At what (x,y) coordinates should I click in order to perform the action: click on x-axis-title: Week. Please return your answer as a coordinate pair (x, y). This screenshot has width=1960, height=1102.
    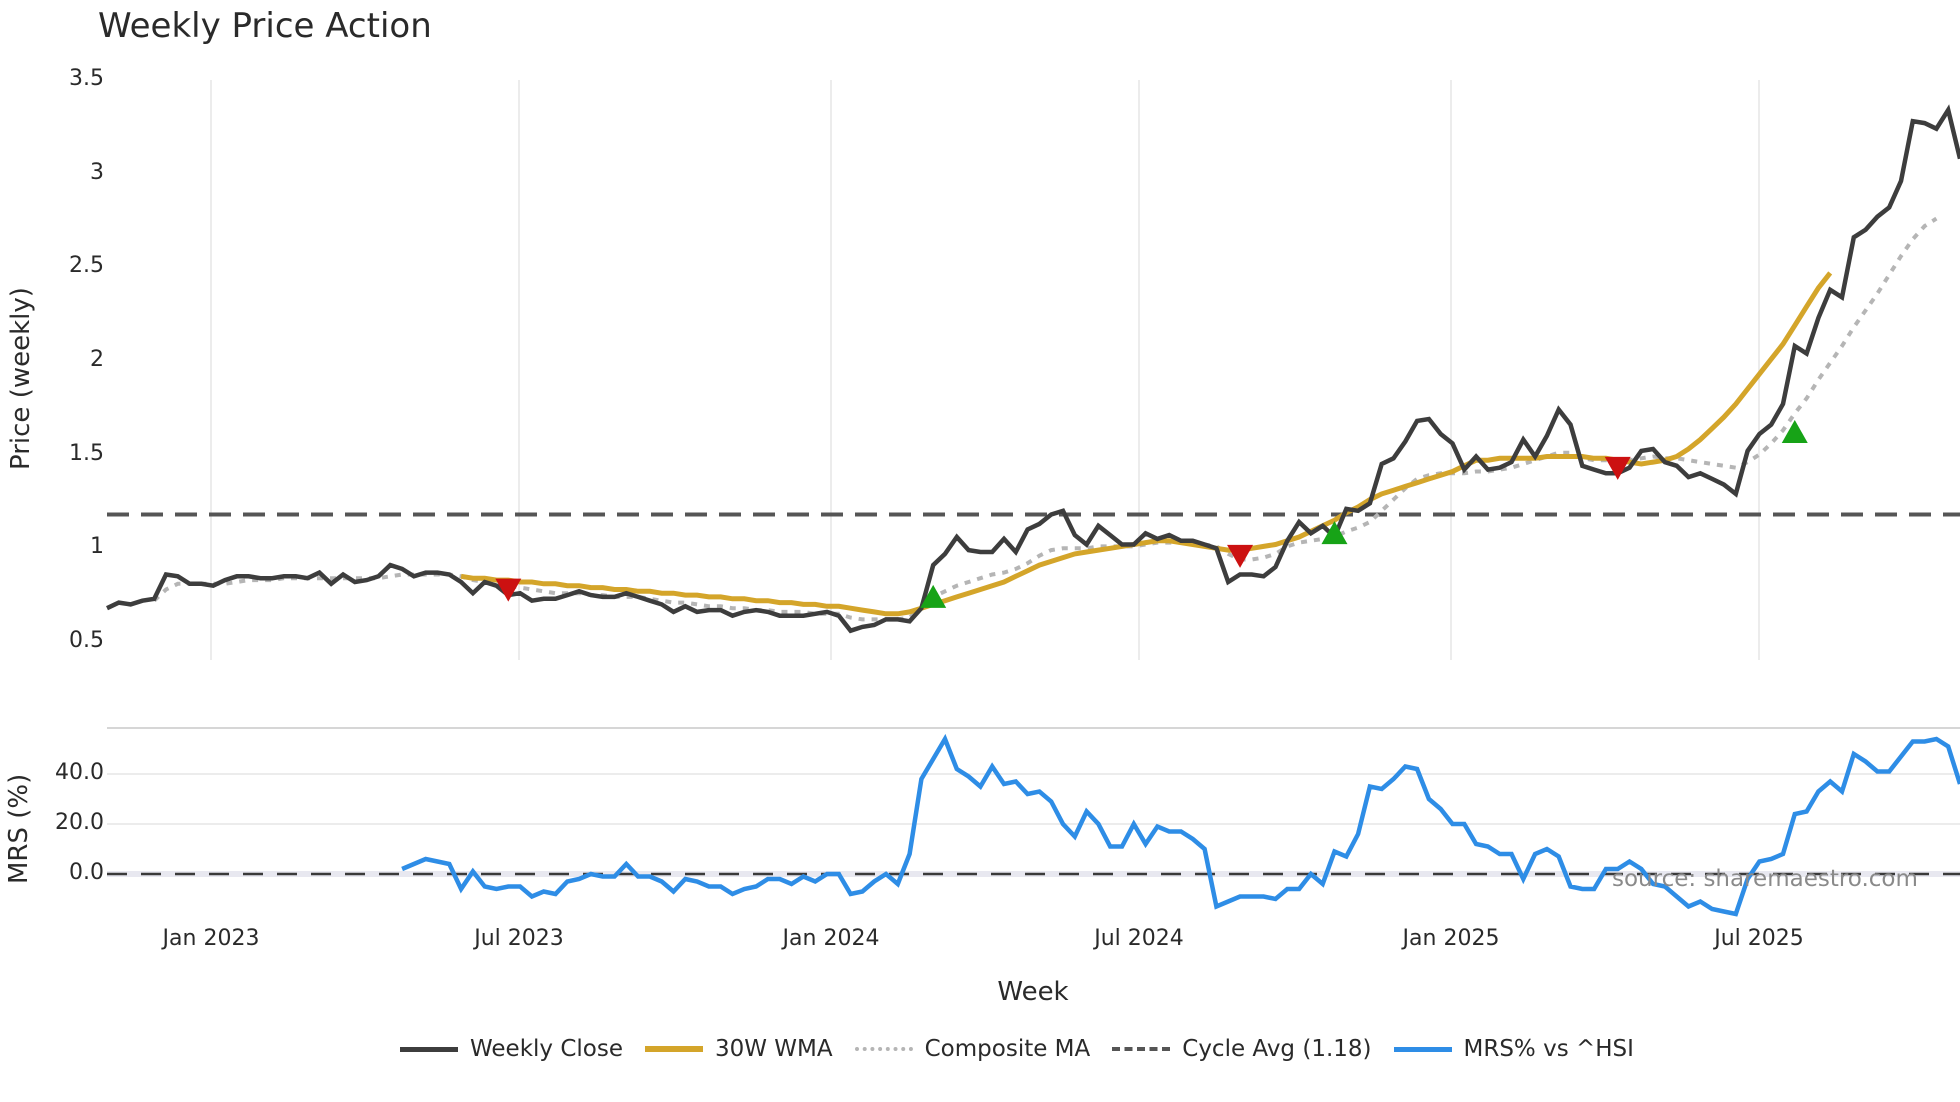
    Looking at the image, I should click on (1033, 992).